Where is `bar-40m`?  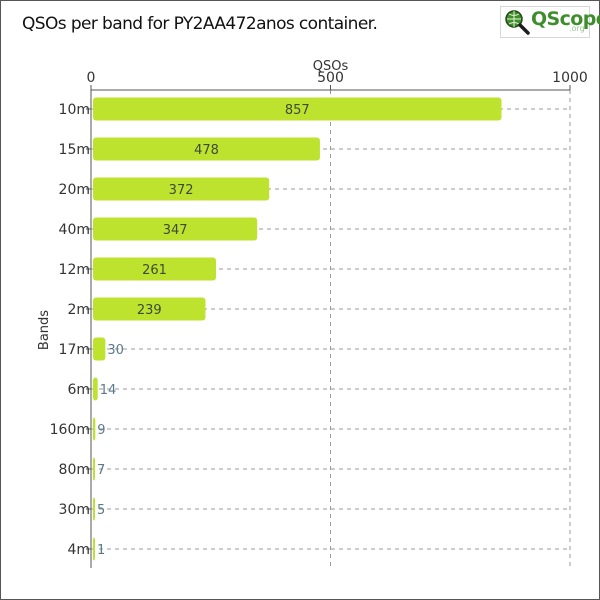
bar-40m is located at coordinates (175, 229).